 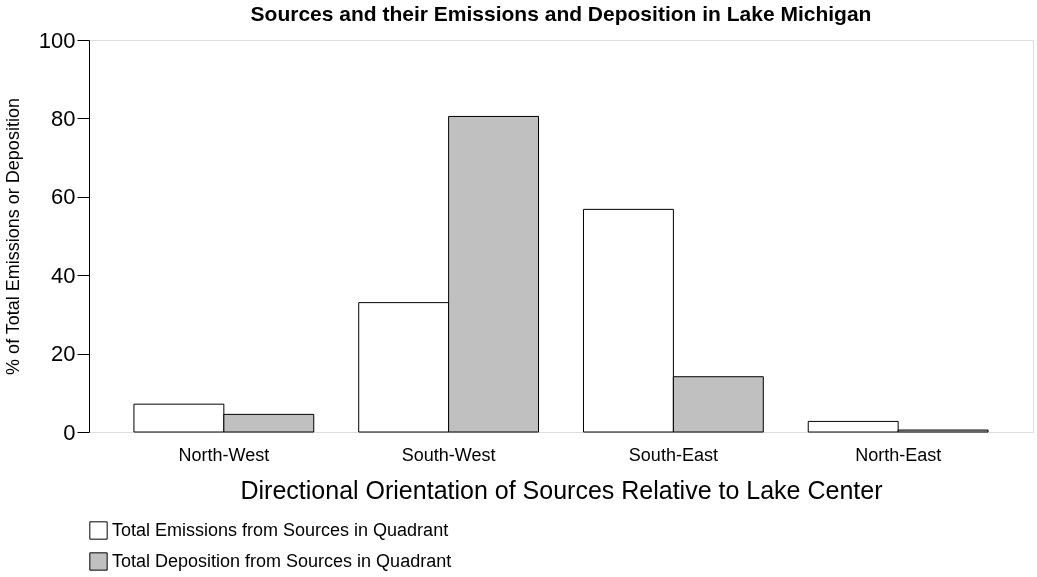 What do you see at coordinates (63, 275) in the screenshot?
I see `y-tick-label: 40` at bounding box center [63, 275].